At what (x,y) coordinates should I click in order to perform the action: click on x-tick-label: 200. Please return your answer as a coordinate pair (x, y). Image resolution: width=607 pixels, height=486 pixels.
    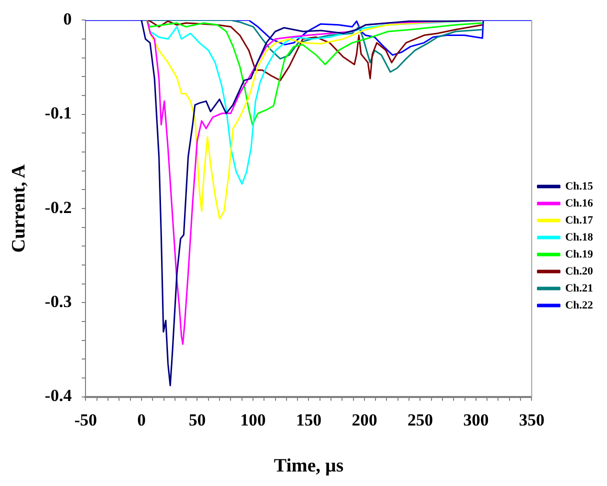
    Looking at the image, I should click on (365, 420).